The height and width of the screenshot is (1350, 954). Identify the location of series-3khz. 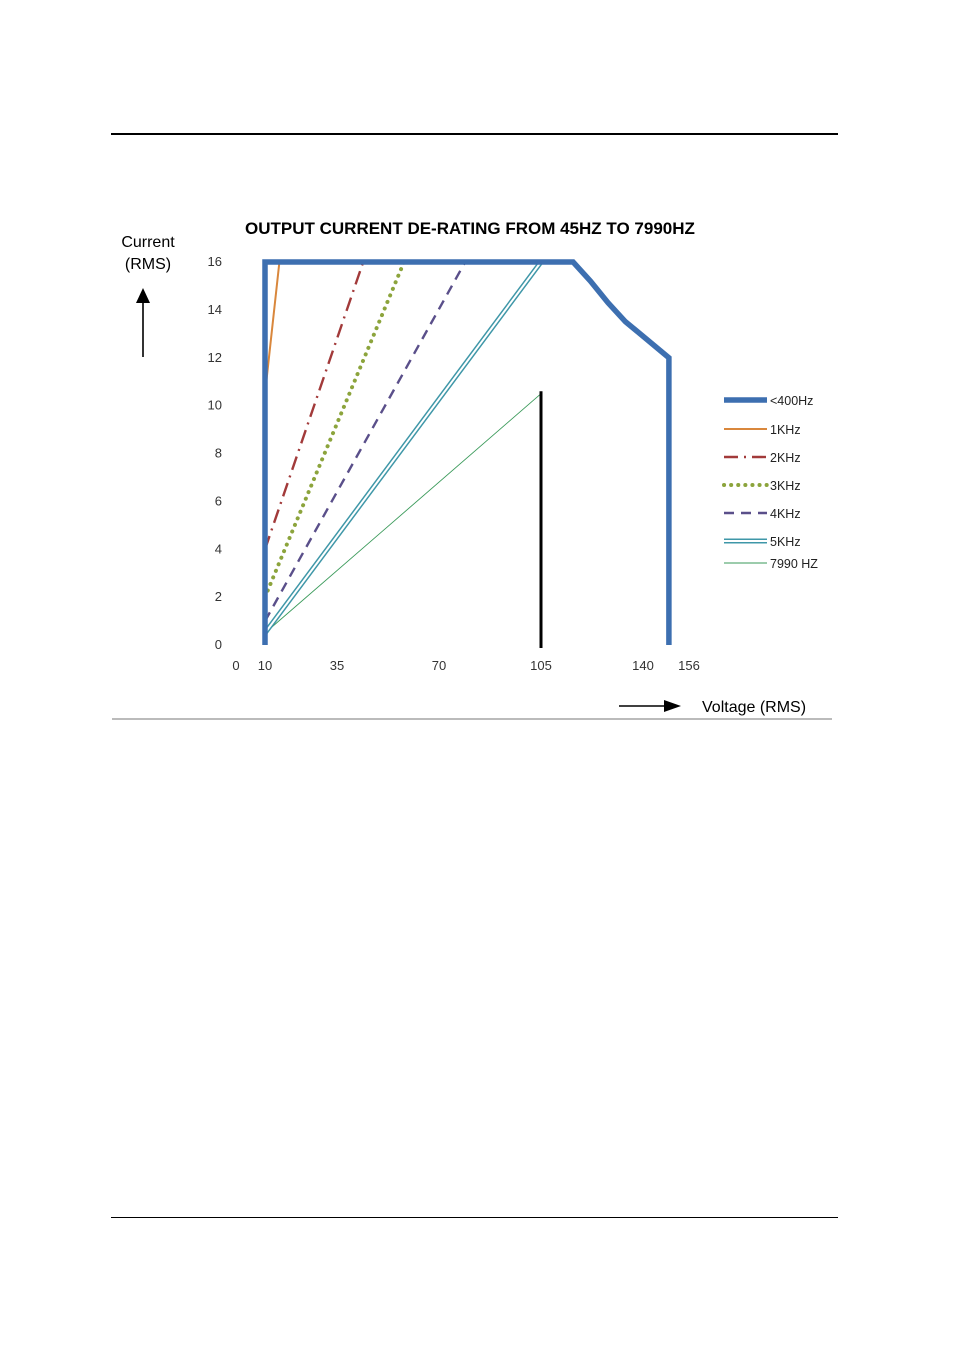
(334, 430).